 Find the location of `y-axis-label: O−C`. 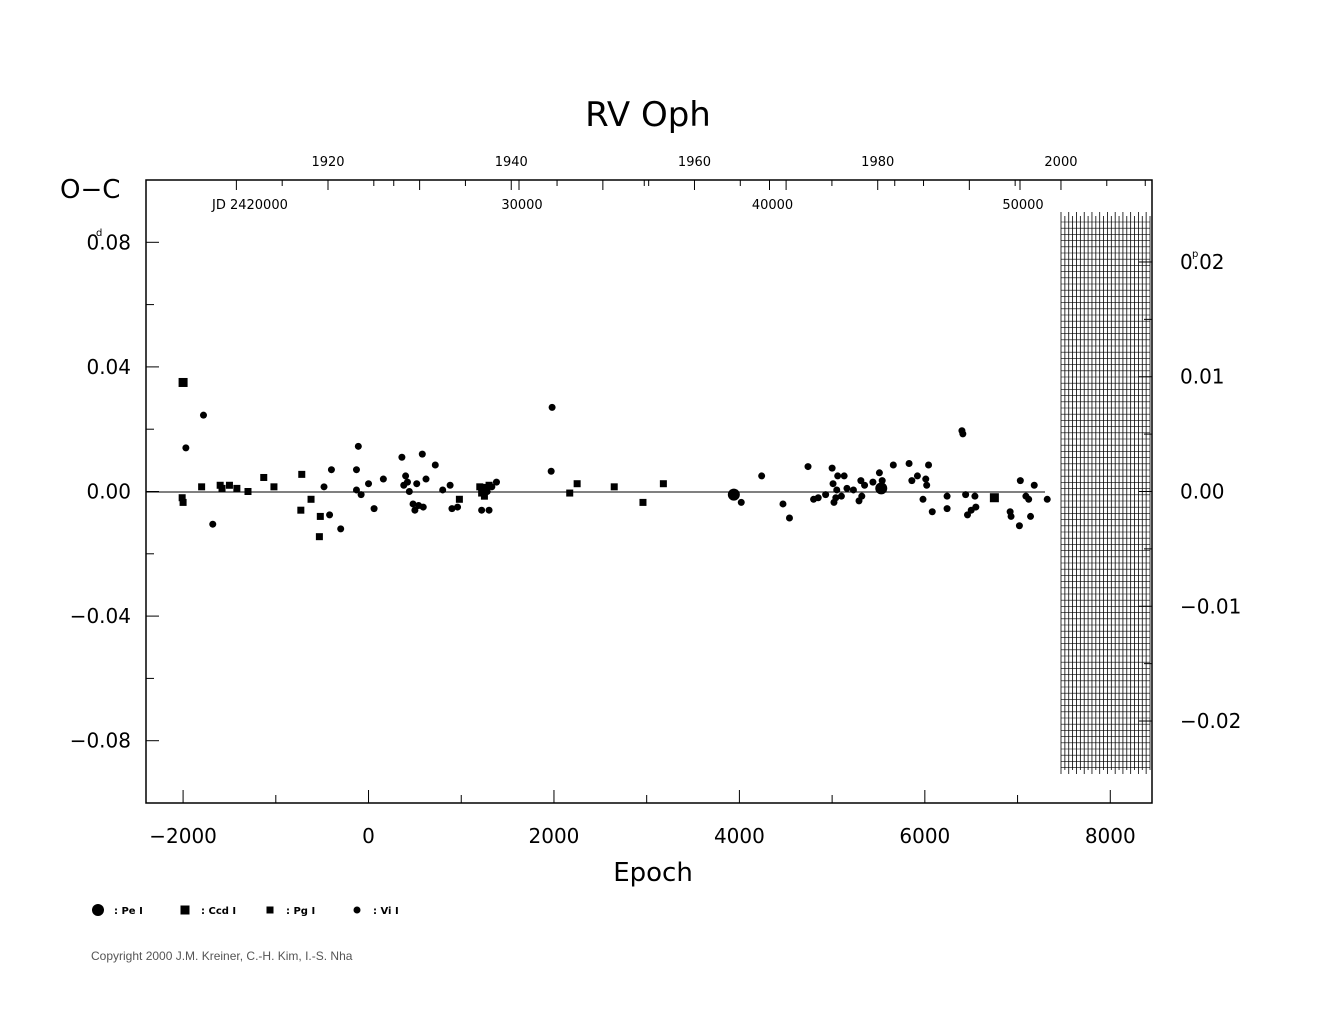

y-axis-label: O−C is located at coordinates (90, 190).